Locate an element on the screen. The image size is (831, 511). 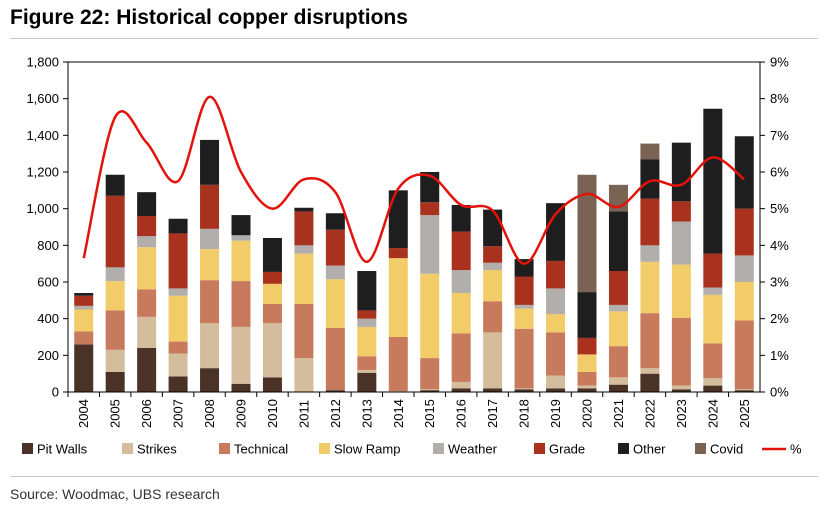
bar-grade-2022 is located at coordinates (650, 222).